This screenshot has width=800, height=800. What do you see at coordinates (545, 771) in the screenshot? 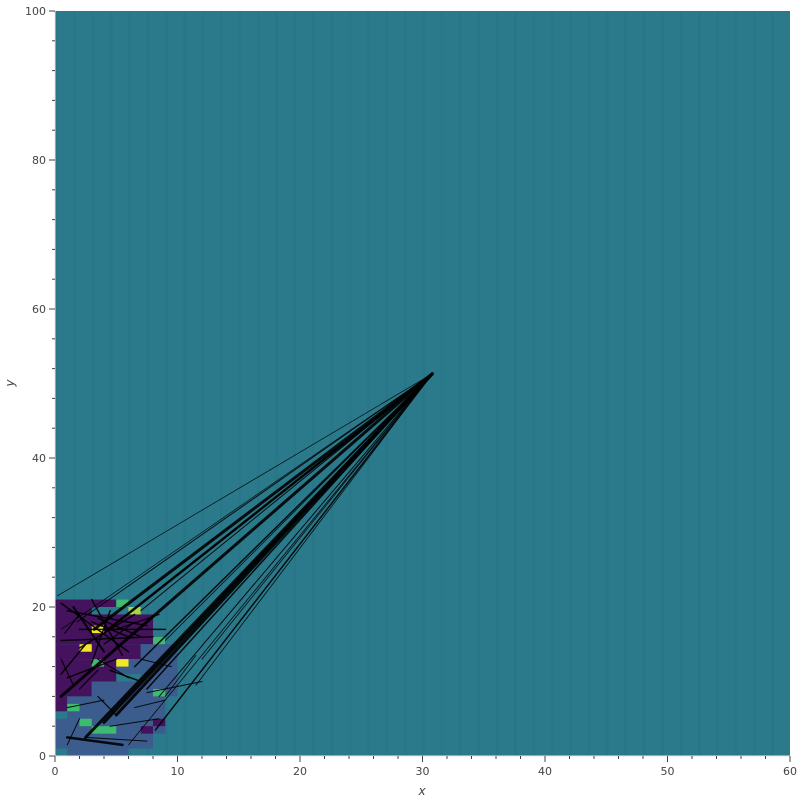
I see `x-tick-label: 40` at bounding box center [545, 771].